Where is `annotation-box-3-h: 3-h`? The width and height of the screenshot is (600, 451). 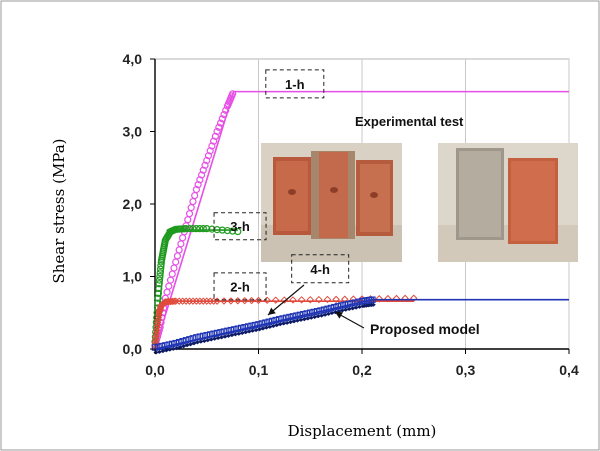
annotation-box-3-h: 3-h is located at coordinates (240, 226).